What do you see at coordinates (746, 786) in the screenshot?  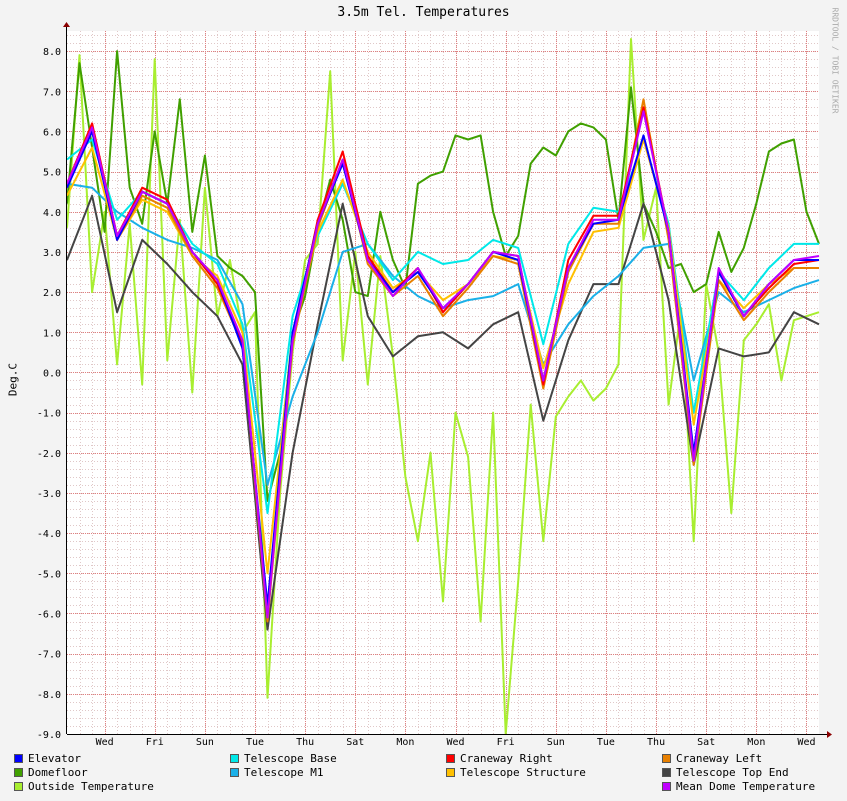 I see `legend-label-mean-dome-temperature: Mean Dome Temperature` at bounding box center [746, 786].